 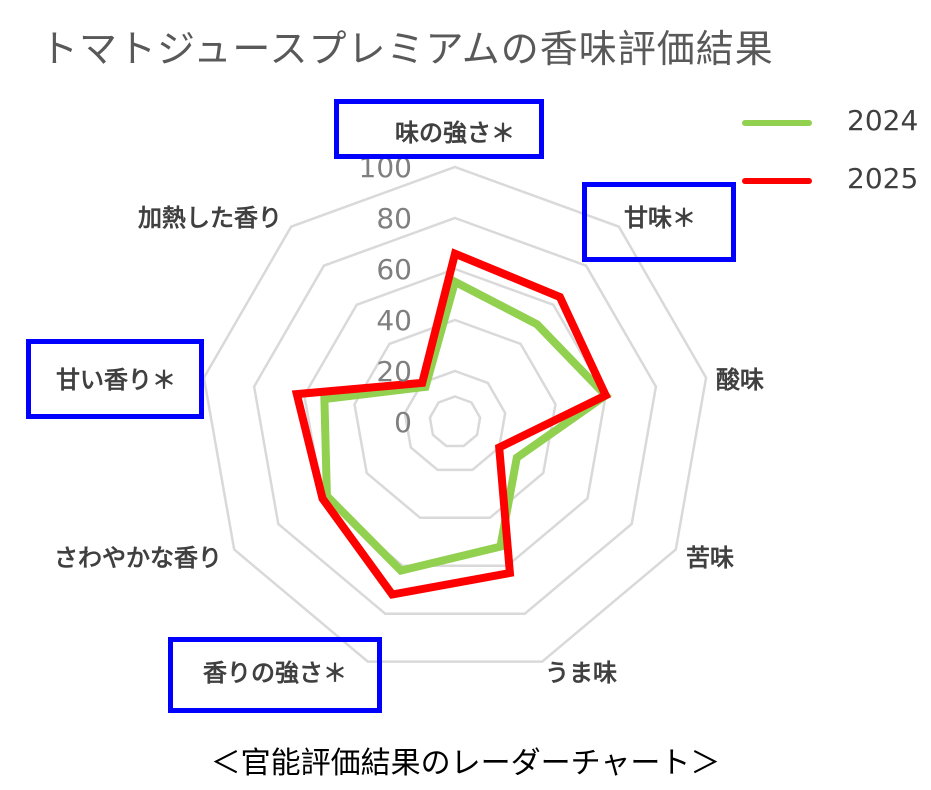 What do you see at coordinates (581, 673) in the screenshot?
I see `category-label-4: うま味` at bounding box center [581, 673].